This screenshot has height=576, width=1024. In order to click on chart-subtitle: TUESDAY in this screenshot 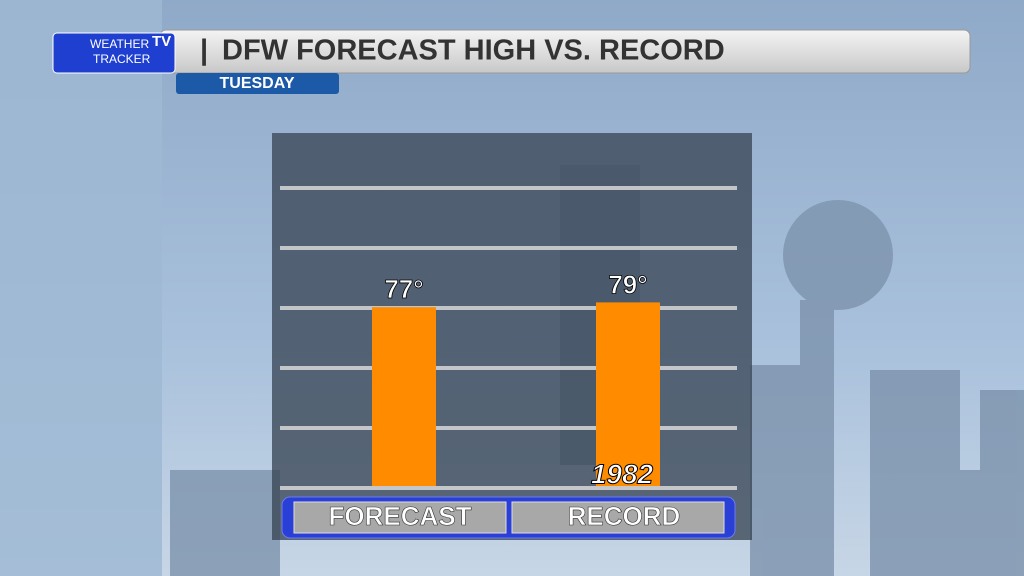, I will do `click(257, 83)`.